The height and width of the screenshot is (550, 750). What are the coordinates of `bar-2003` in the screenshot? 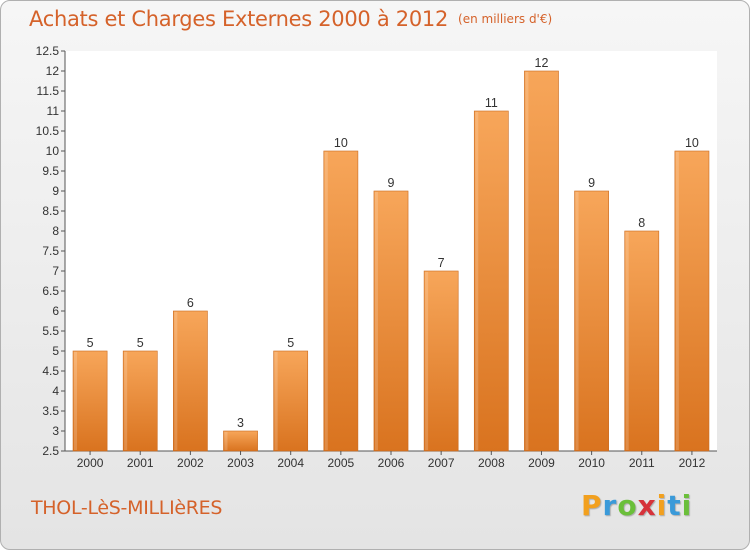 It's located at (240, 441).